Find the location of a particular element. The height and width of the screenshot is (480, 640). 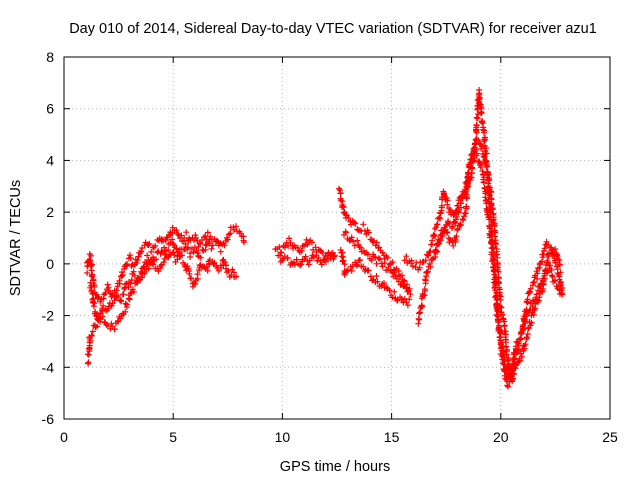

x-tick-label: 15 is located at coordinates (392, 437).